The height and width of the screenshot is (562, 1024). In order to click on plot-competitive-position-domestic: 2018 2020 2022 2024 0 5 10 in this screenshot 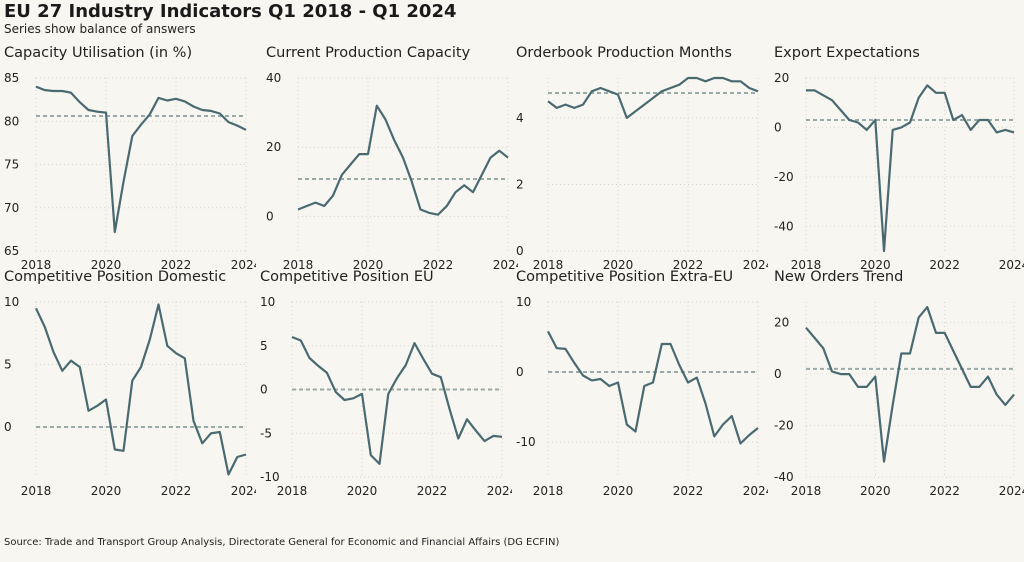, I will do `click(130, 396)`.